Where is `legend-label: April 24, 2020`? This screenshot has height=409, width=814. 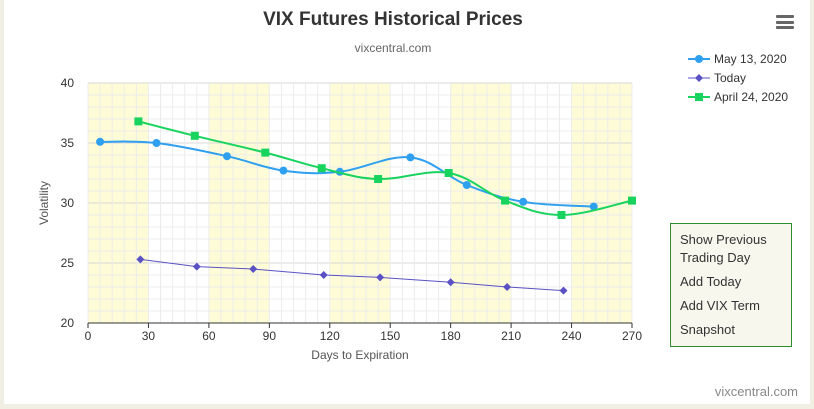 legend-label: April 24, 2020 is located at coordinates (751, 97).